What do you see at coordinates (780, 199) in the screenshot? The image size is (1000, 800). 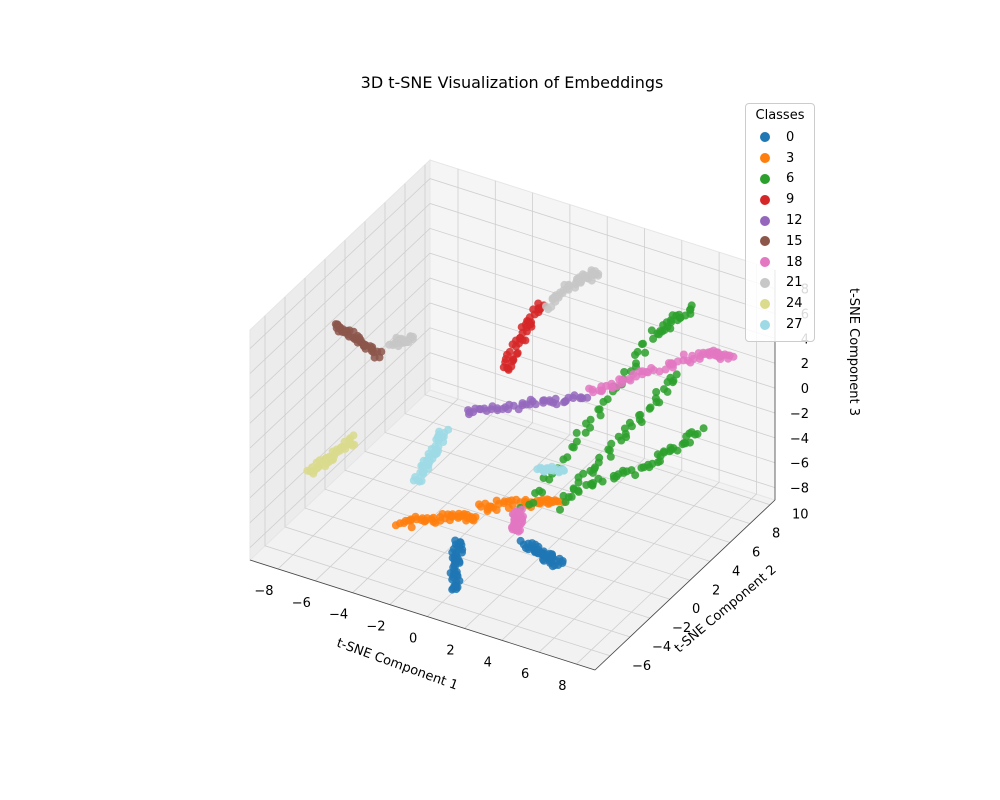 I see `legend-item-9: 9` at bounding box center [780, 199].